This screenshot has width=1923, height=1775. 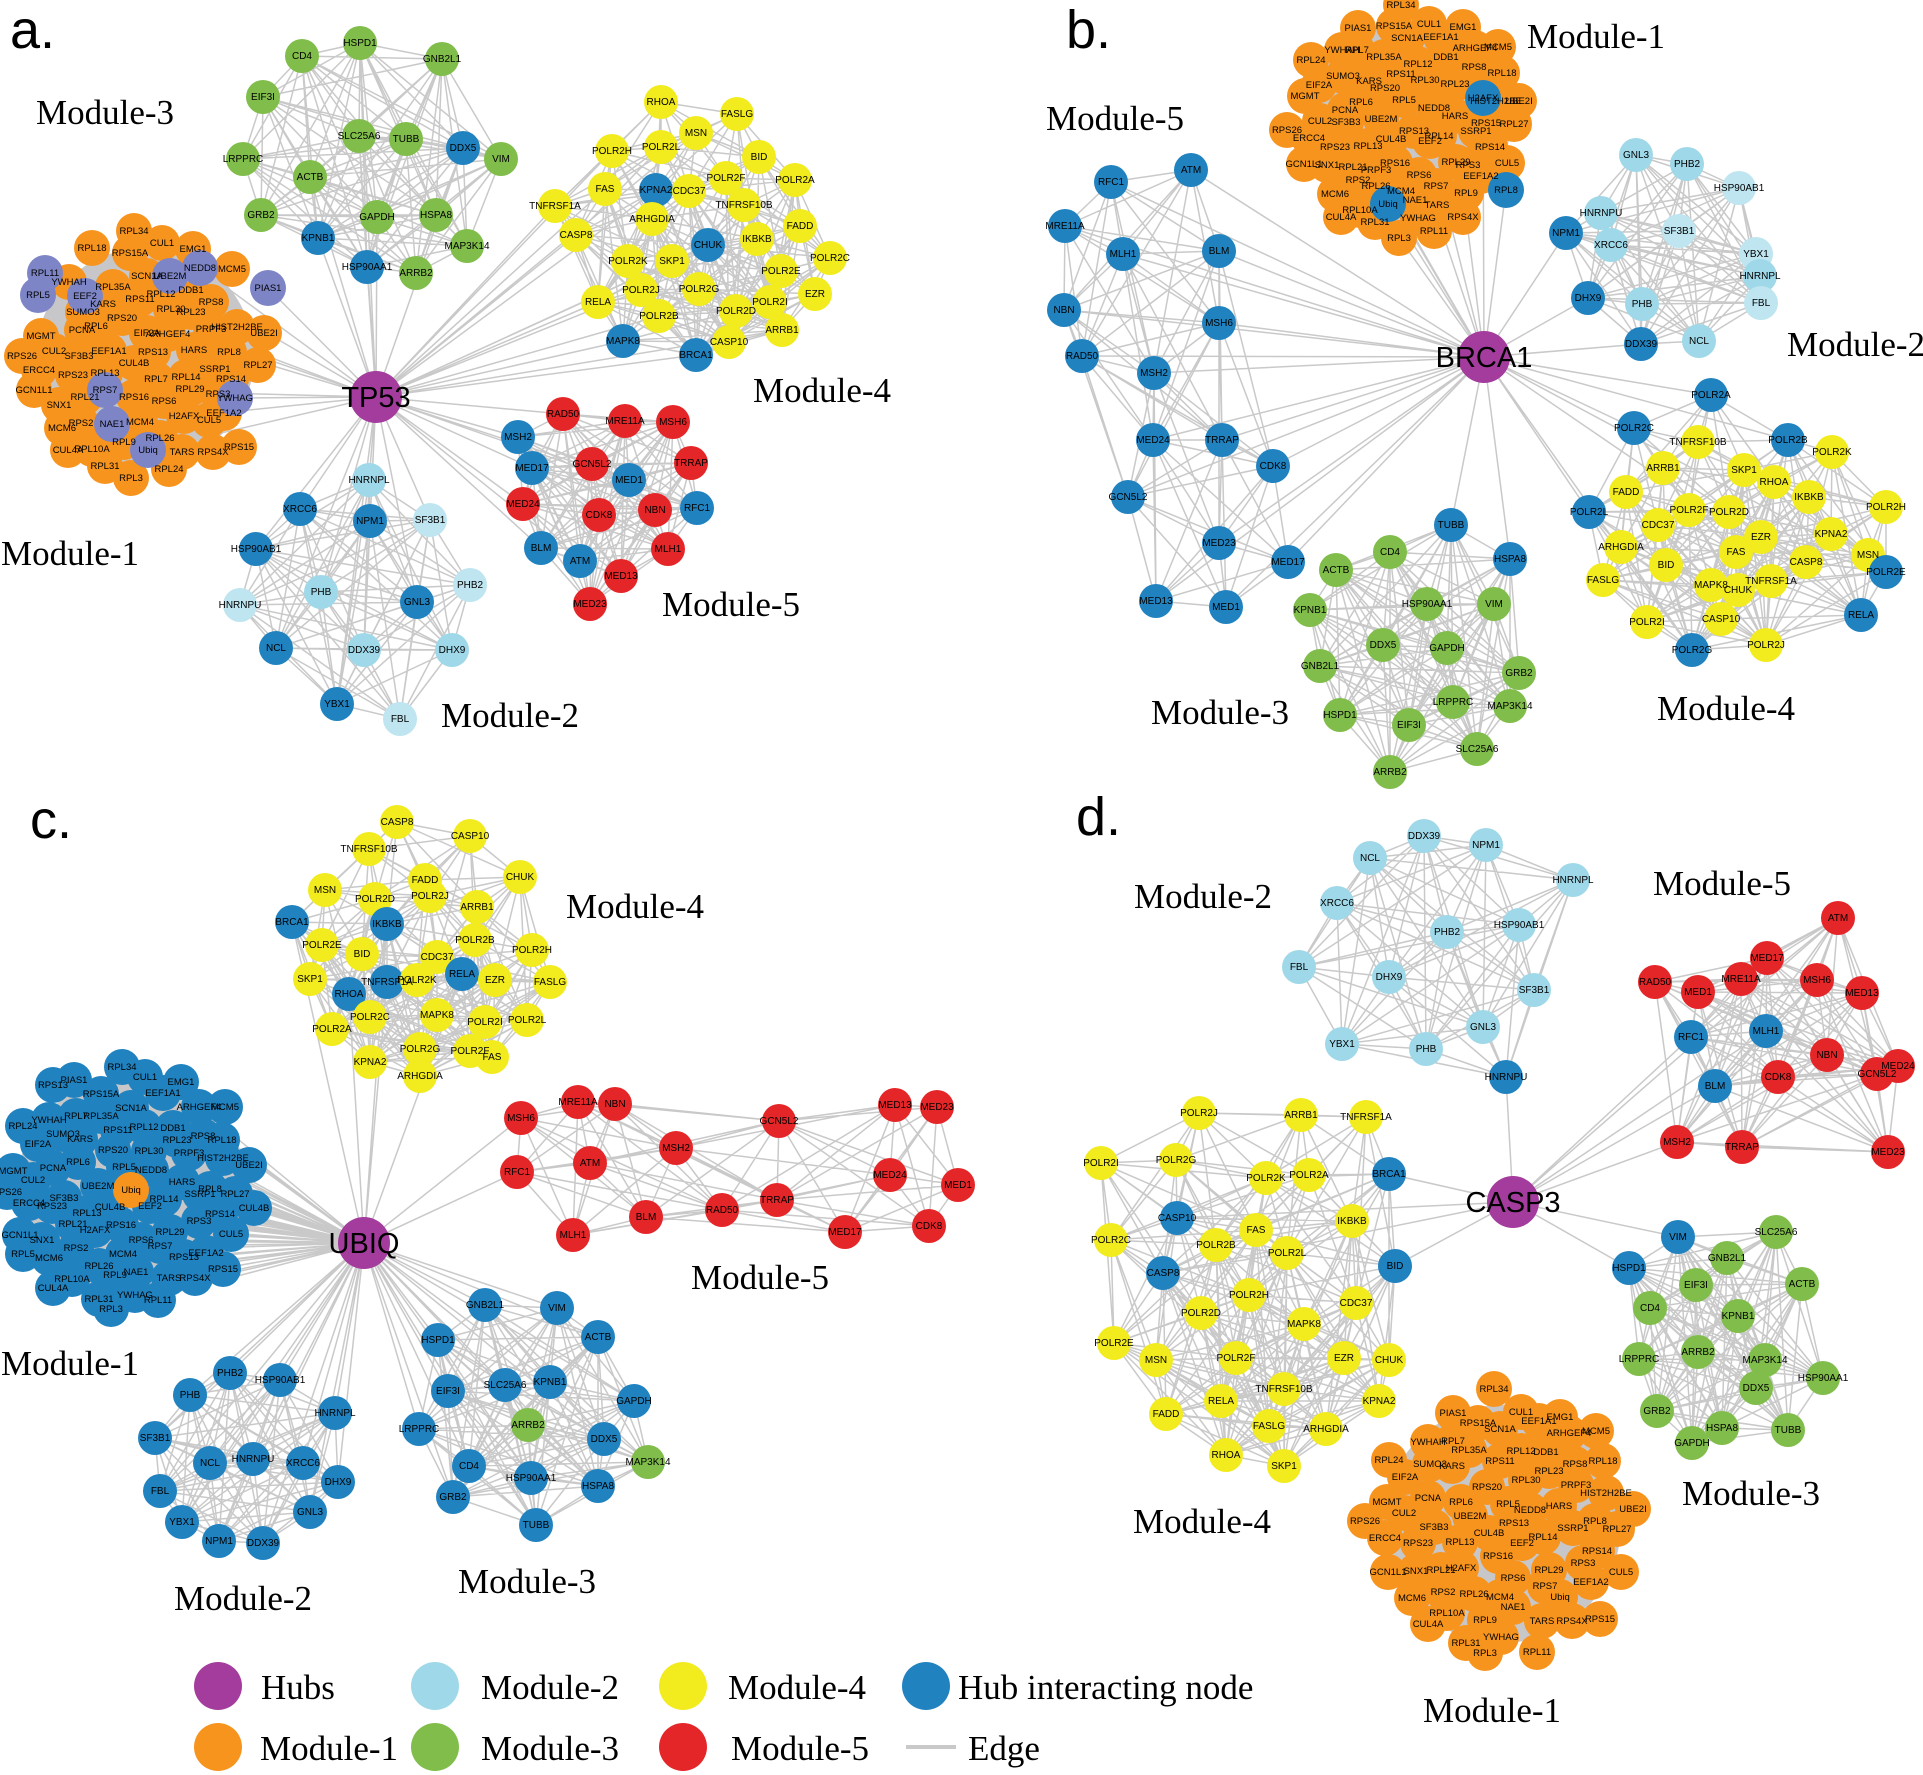 I want to click on svg-text: MED24, so click(x=523, y=504).